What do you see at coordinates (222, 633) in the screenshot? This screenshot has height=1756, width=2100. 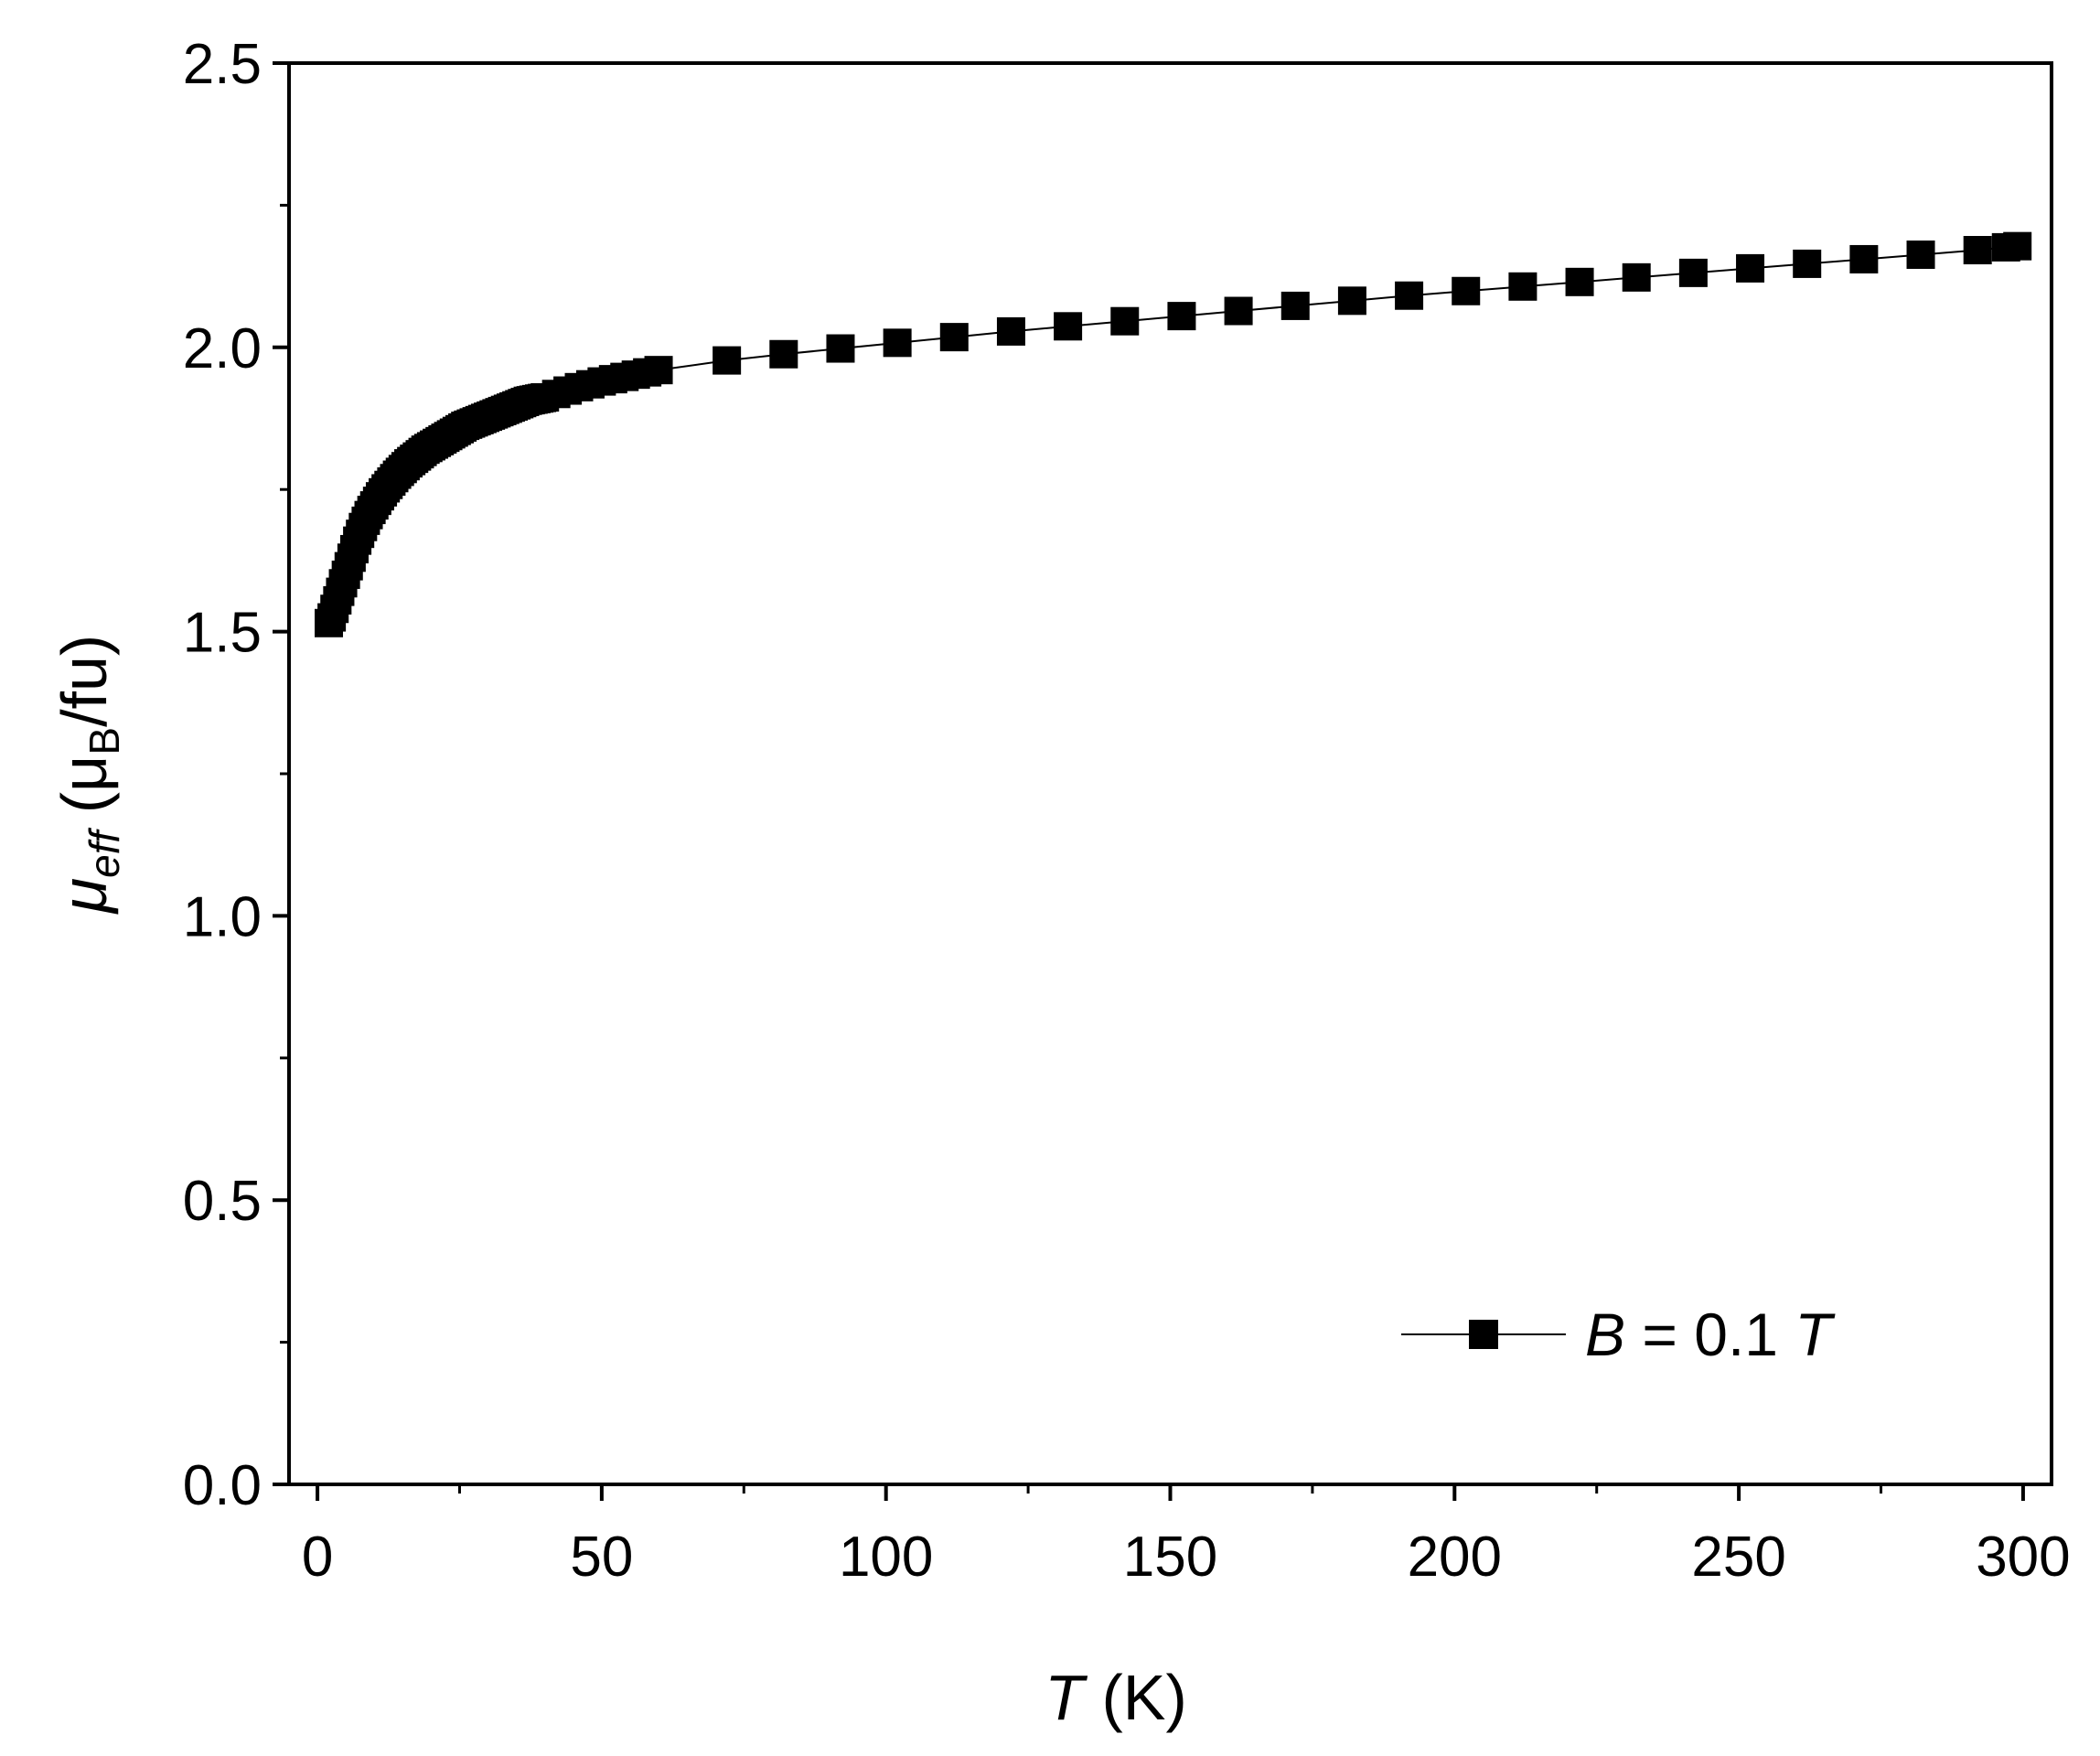 I see `y-tick-label: 1.5` at bounding box center [222, 633].